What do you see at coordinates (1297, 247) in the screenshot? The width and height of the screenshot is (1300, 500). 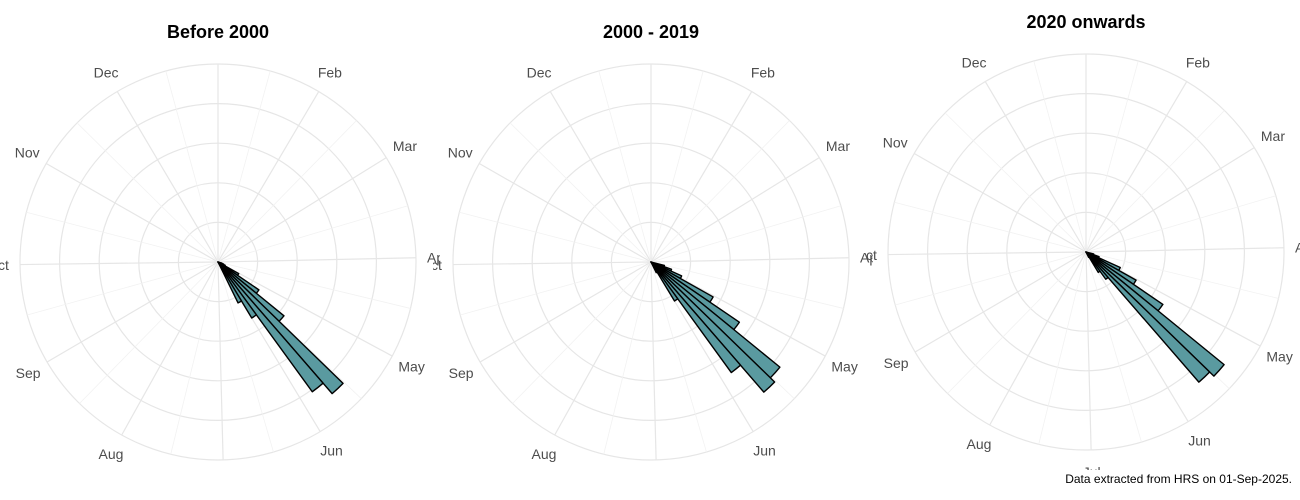 I see `month-tick-label: Apr` at bounding box center [1297, 247].